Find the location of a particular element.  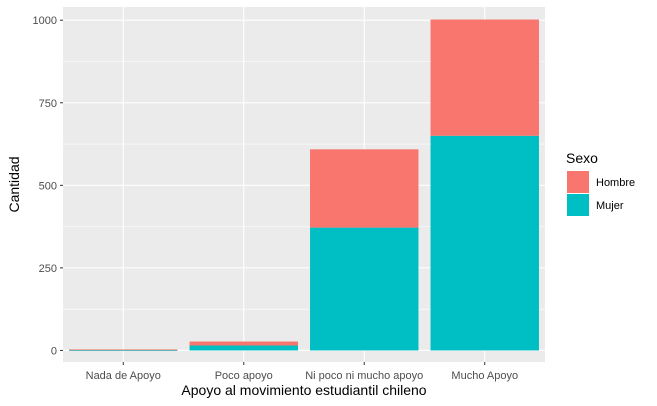

legend-title: Sexo is located at coordinates (582, 158).